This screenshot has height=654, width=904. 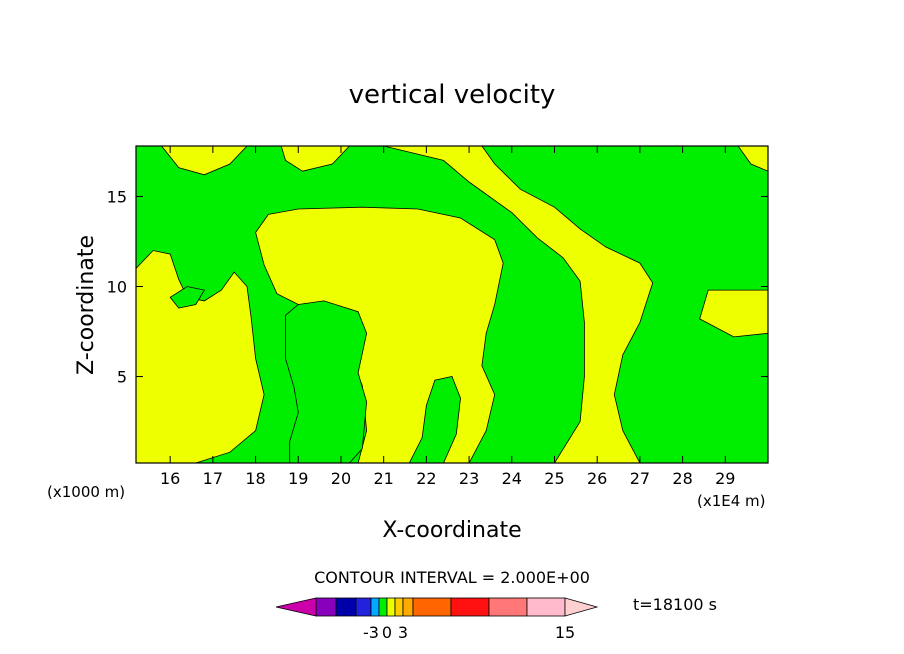 I want to click on time-label: t=18100 s, so click(x=675, y=604).